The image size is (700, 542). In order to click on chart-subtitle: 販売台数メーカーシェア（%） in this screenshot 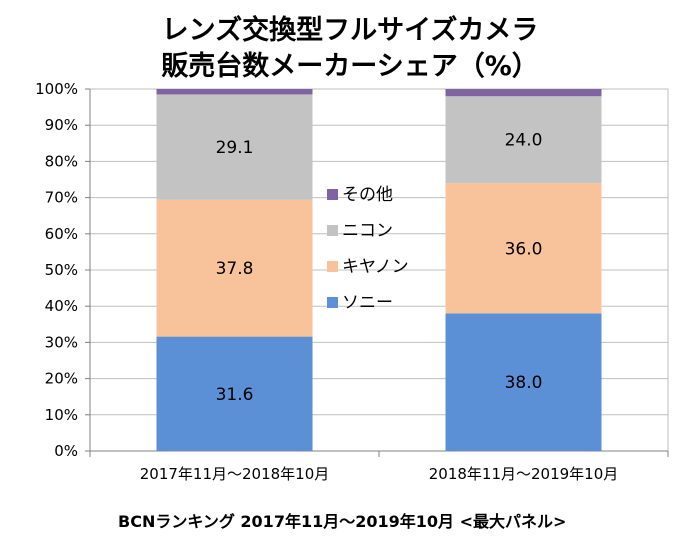, I will do `click(350, 66)`.